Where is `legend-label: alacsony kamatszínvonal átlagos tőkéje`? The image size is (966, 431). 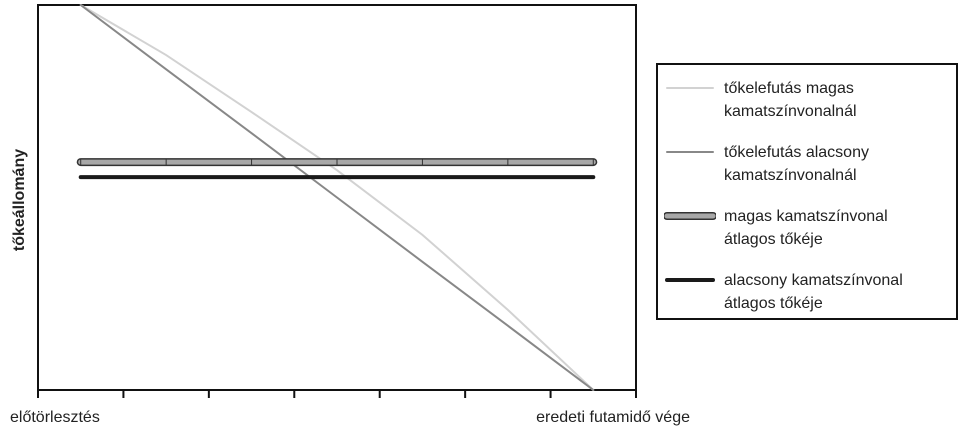
legend-label: alacsony kamatszínvonal átlagos tőkéje is located at coordinates (813, 292).